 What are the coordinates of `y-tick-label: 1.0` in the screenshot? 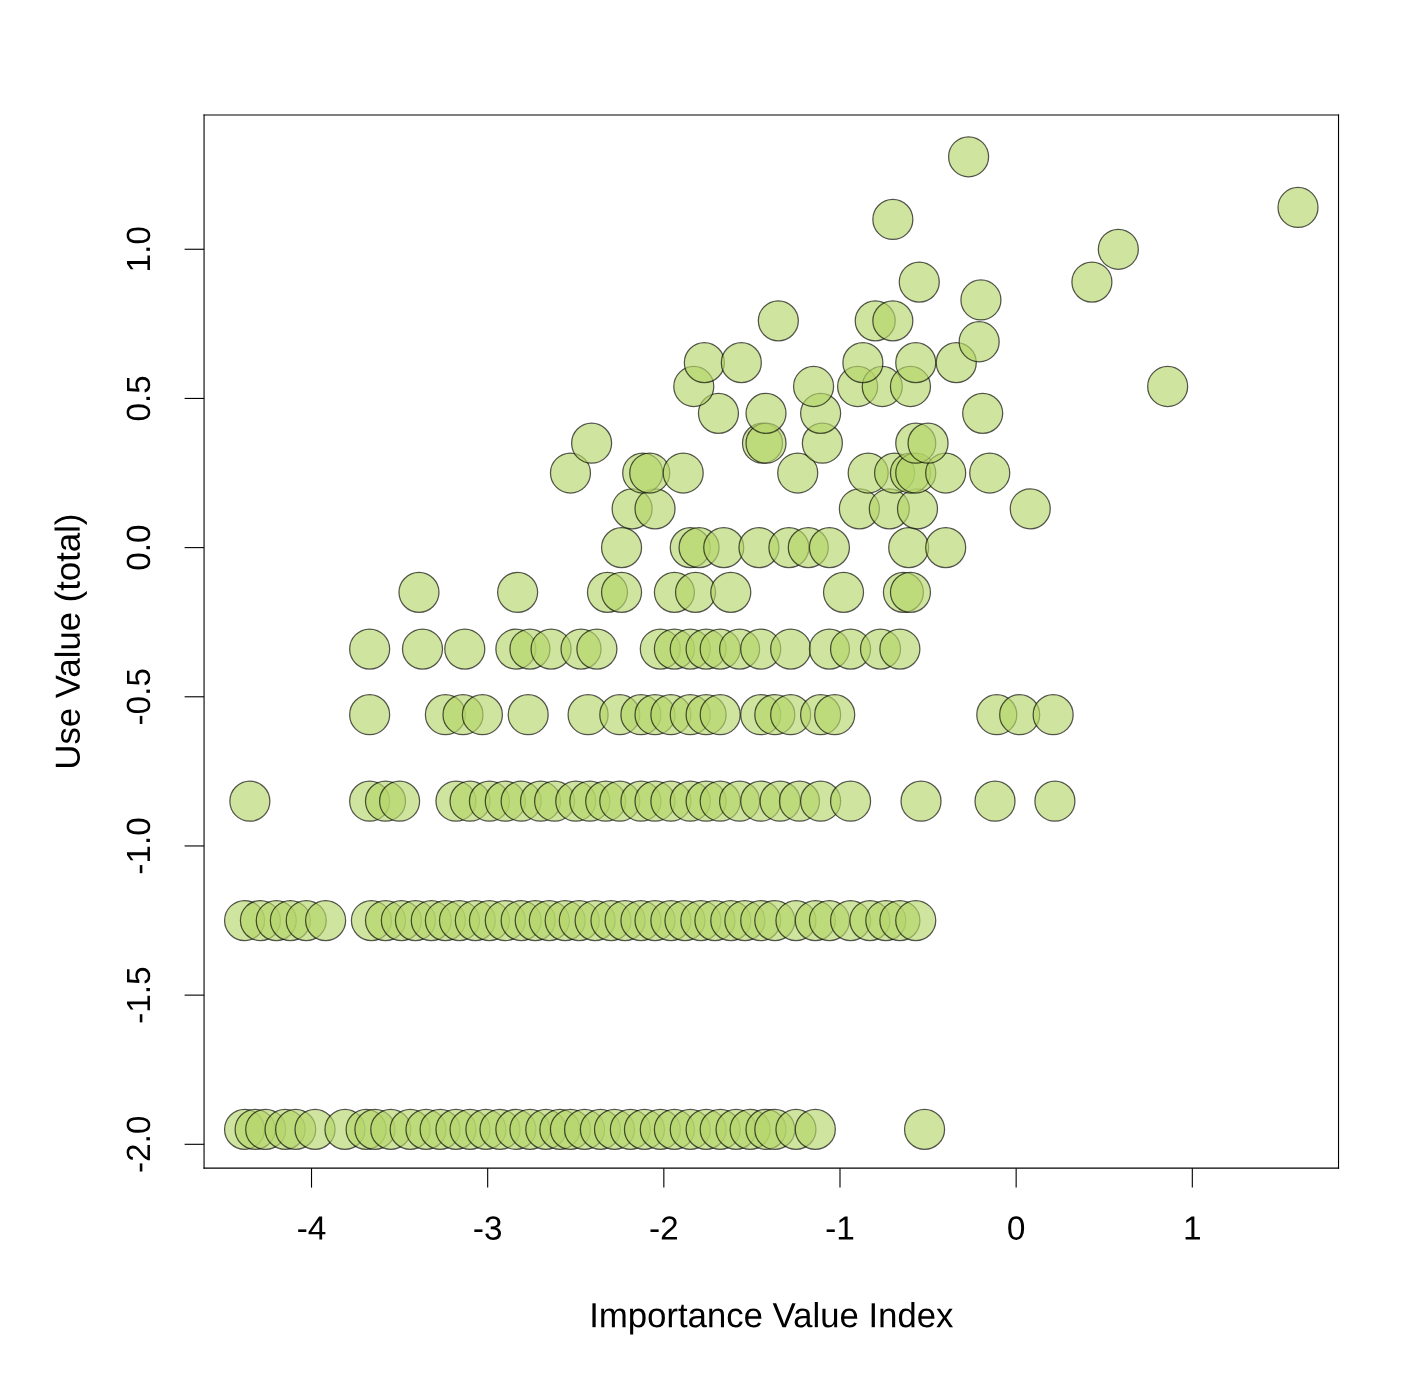 It's located at (138, 248).